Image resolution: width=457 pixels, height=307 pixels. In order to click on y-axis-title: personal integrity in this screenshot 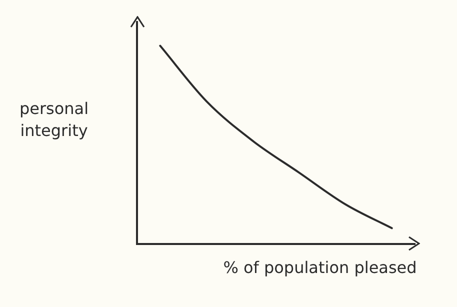, I will do `click(54, 120)`.